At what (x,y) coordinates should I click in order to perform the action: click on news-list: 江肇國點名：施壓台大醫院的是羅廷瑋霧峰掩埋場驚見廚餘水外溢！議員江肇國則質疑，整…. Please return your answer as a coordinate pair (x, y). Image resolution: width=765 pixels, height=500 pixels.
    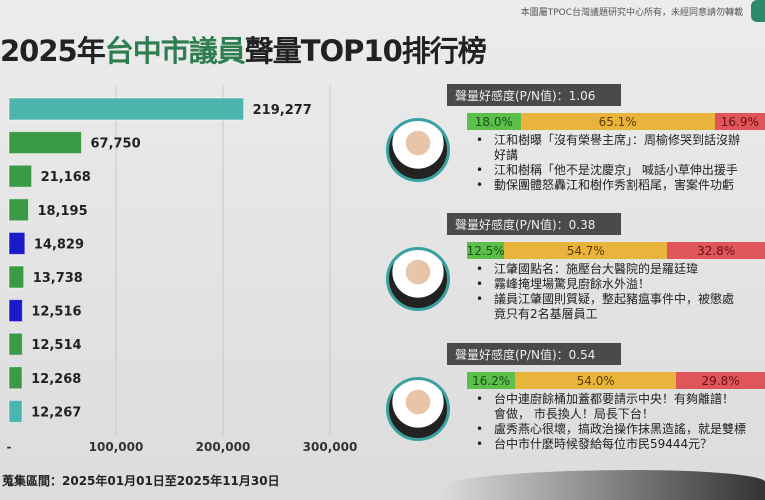
    Looking at the image, I should click on (620, 292).